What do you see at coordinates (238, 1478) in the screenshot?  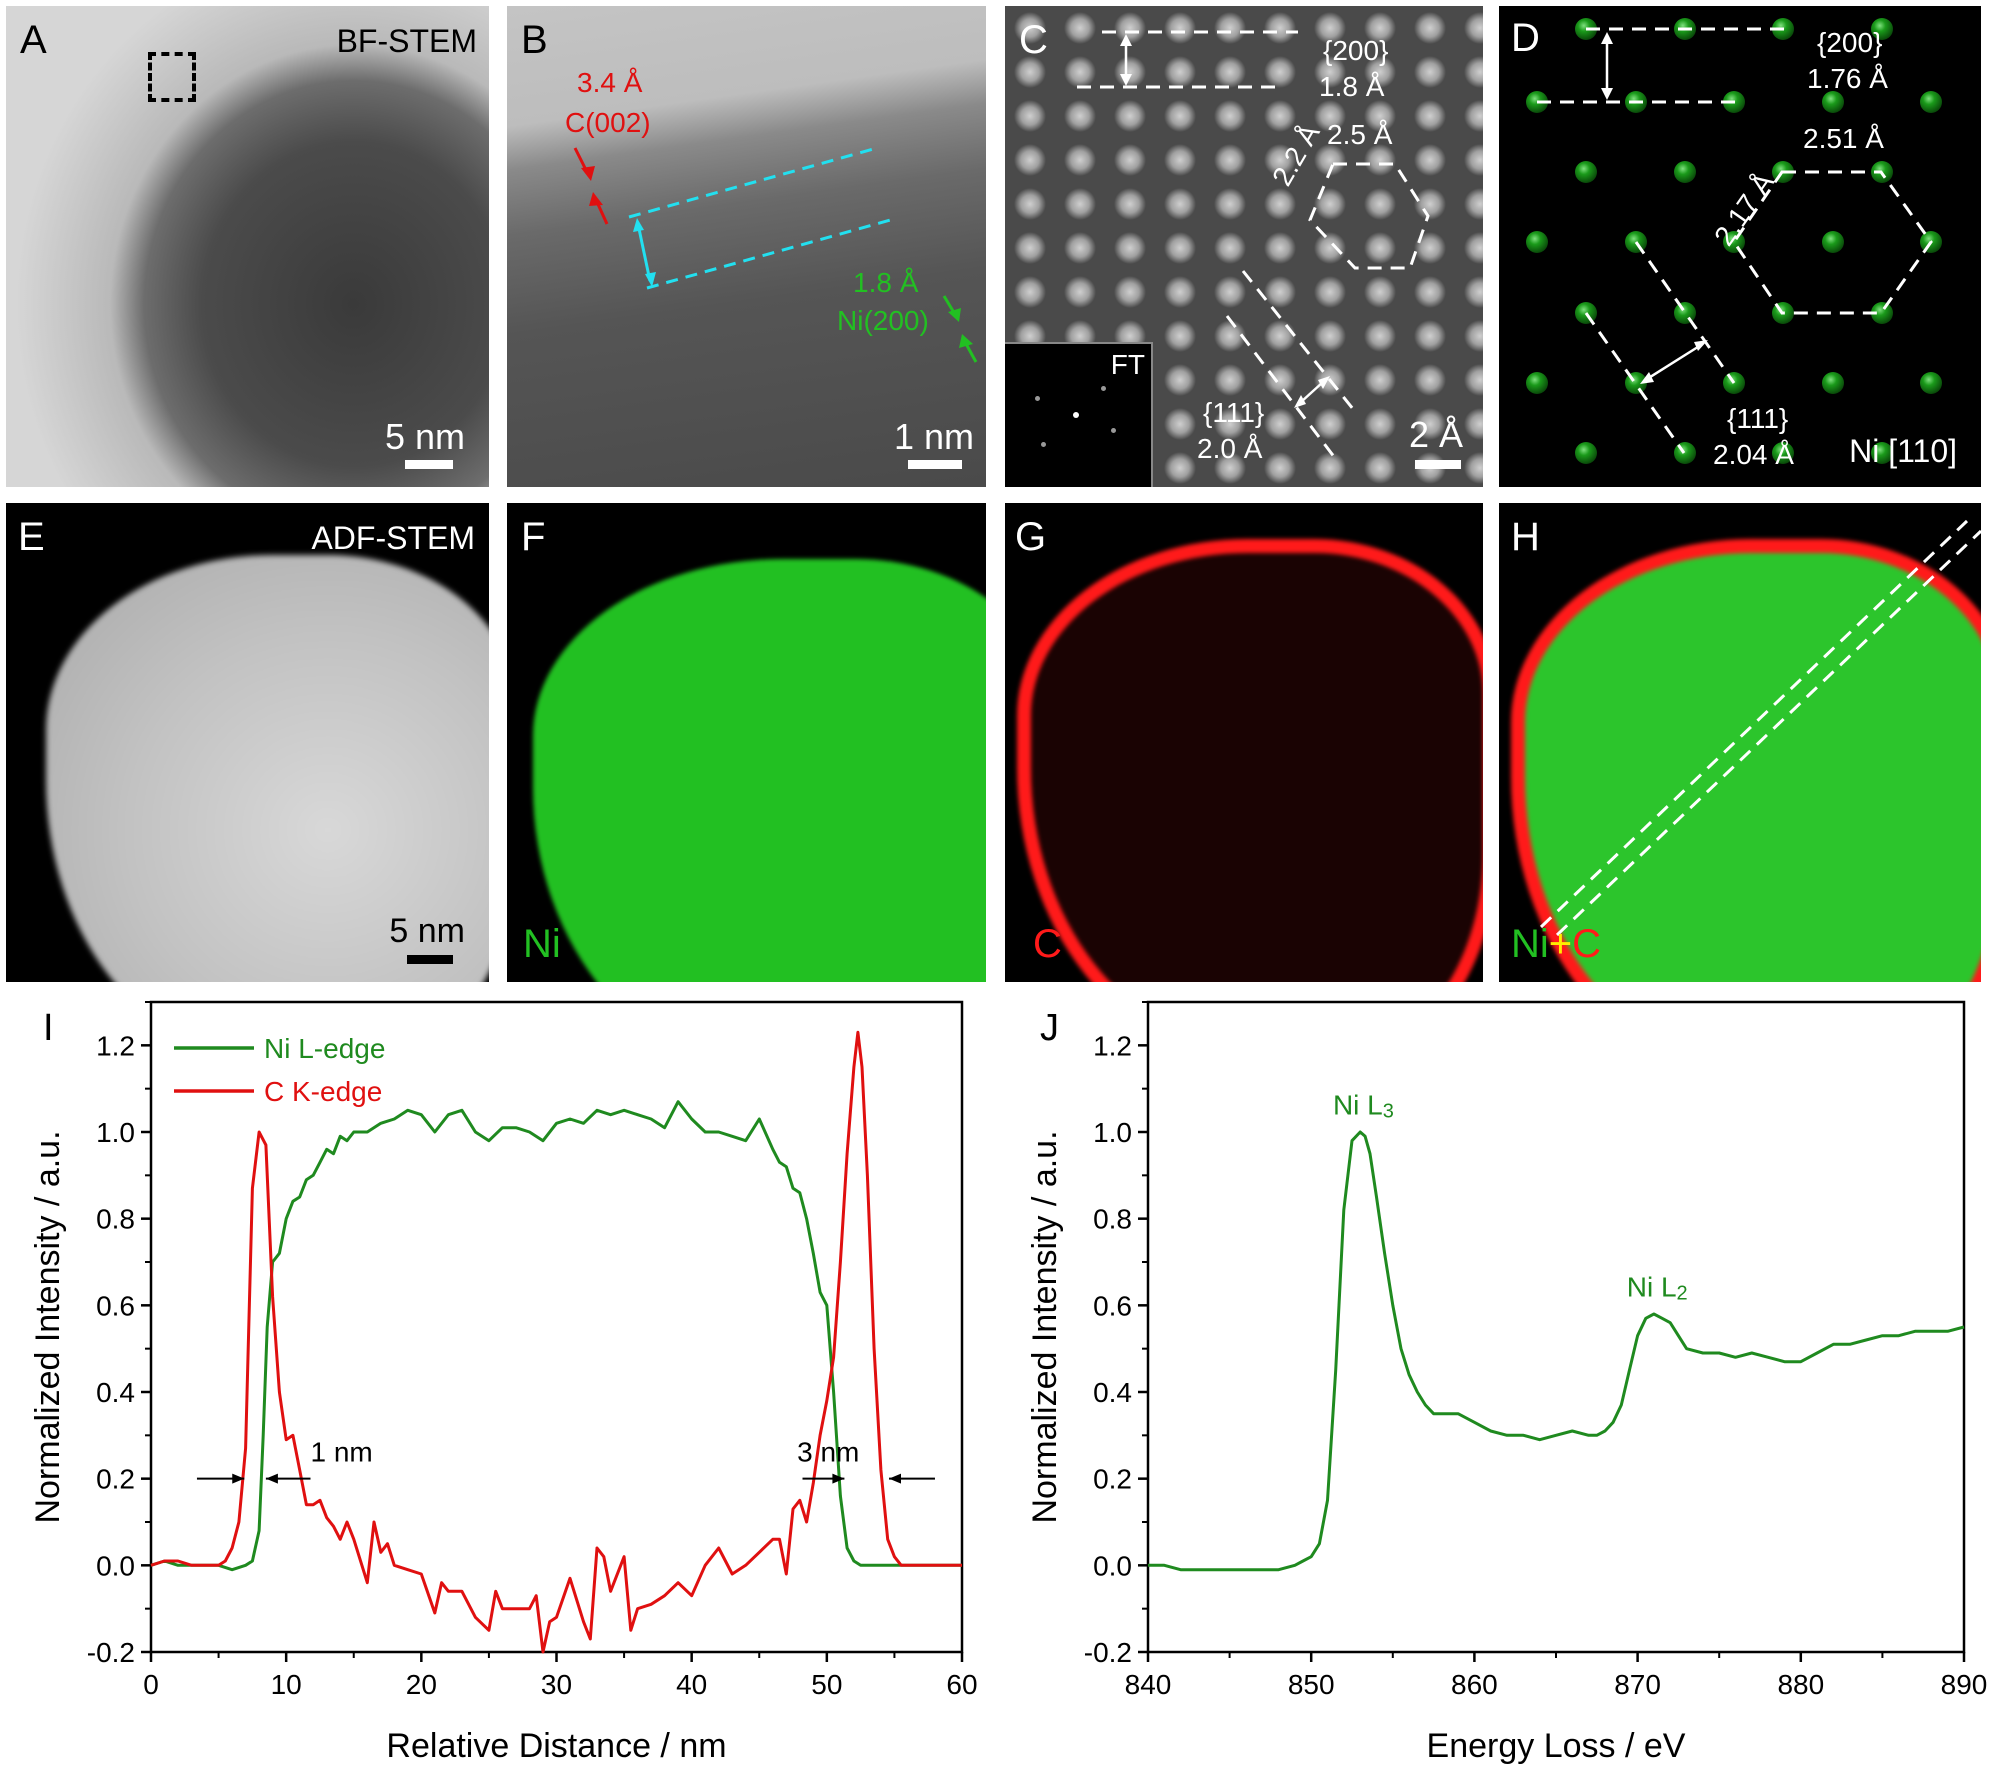 I see `width-arrow-left-in-head` at bounding box center [238, 1478].